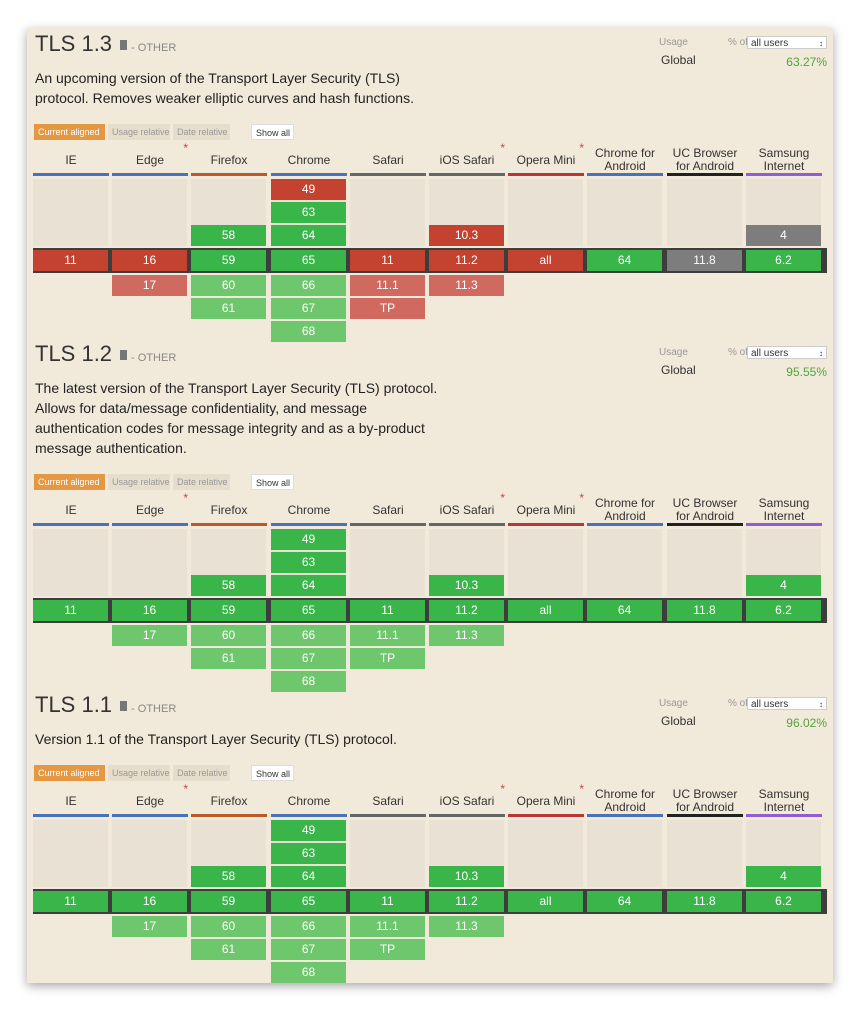 This screenshot has height=1024, width=862. Describe the element at coordinates (105, 354) in the screenshot. I see `feature-title: TLS 1.2 - OTHER` at that location.